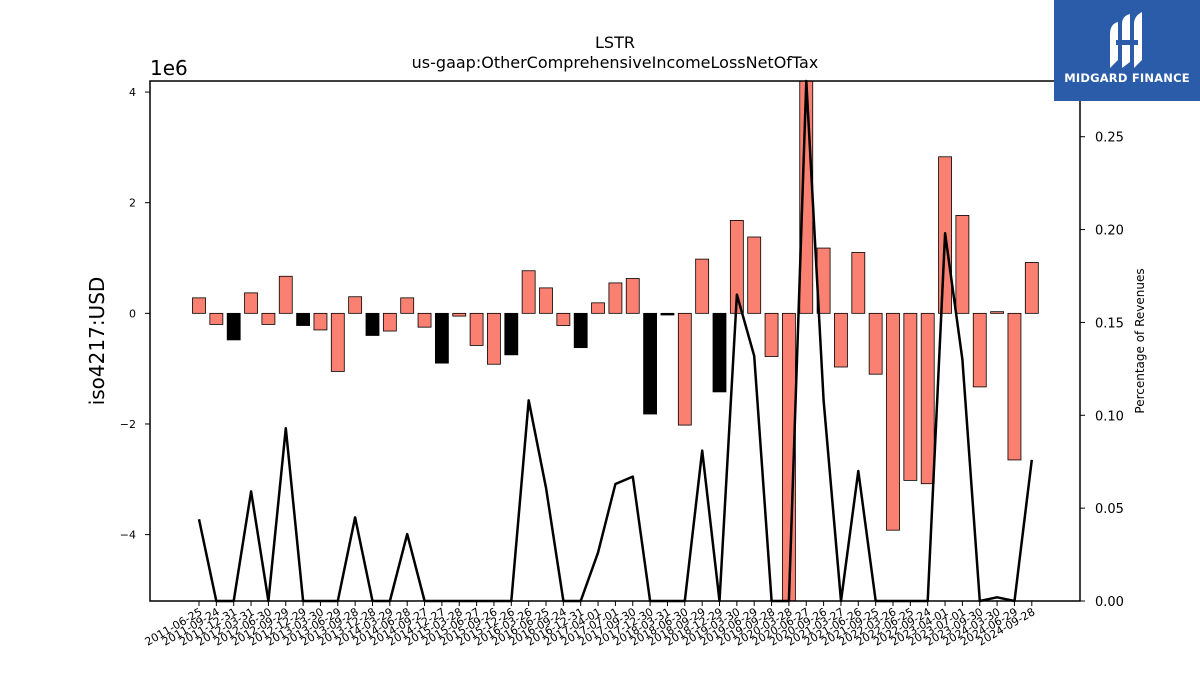 The image size is (1200, 675). Describe the element at coordinates (1109, 509) in the screenshot. I see `y2-tick-label: 0.05` at that location.